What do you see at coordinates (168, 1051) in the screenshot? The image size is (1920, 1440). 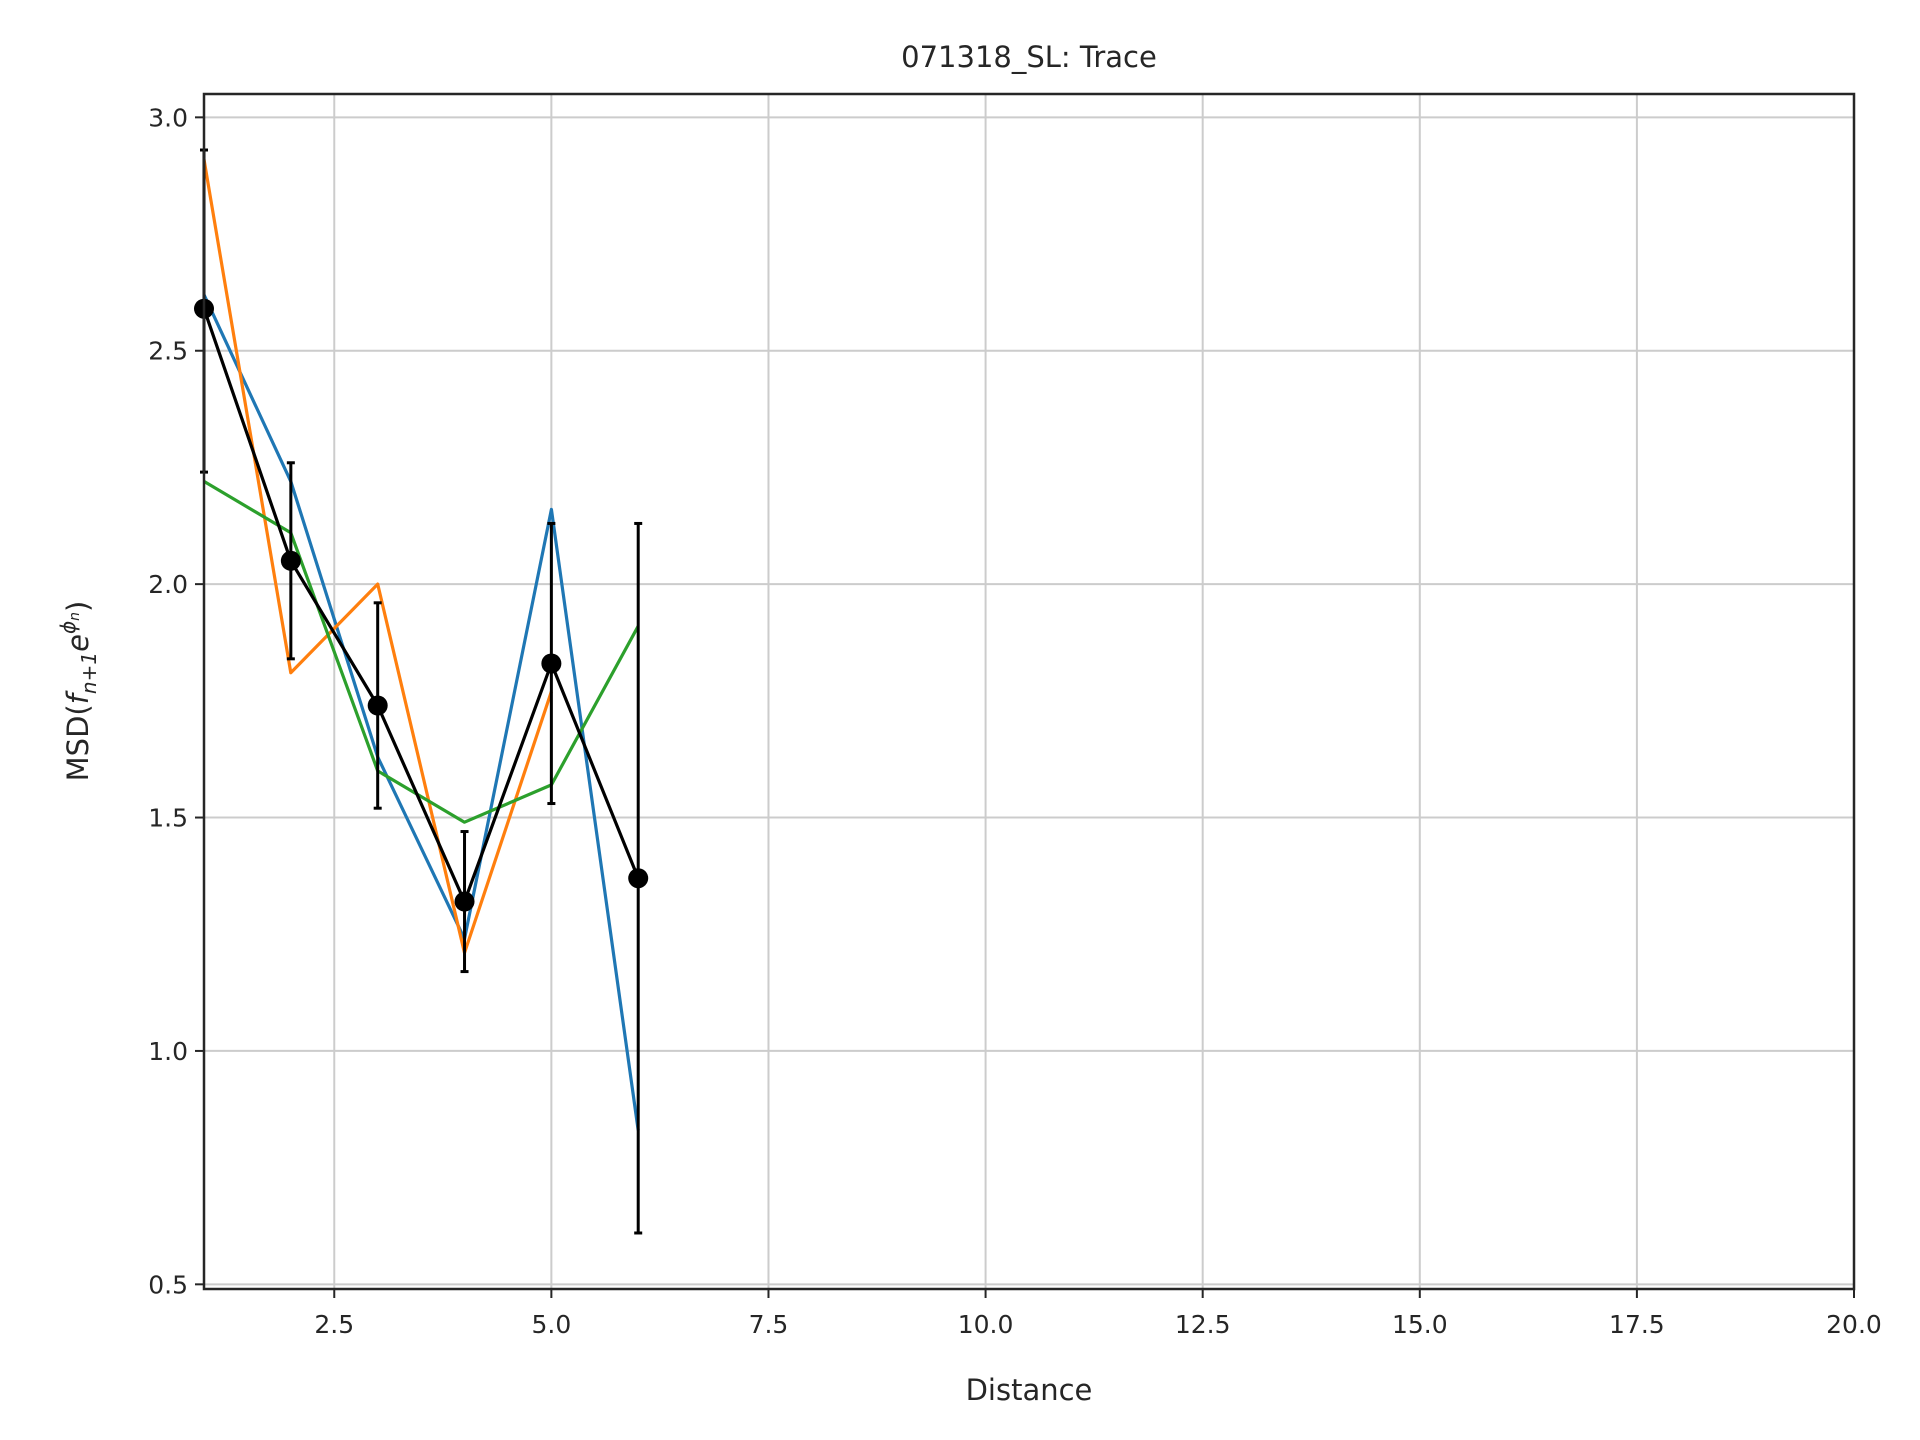 I see `y-tick-label: 1.0` at bounding box center [168, 1051].